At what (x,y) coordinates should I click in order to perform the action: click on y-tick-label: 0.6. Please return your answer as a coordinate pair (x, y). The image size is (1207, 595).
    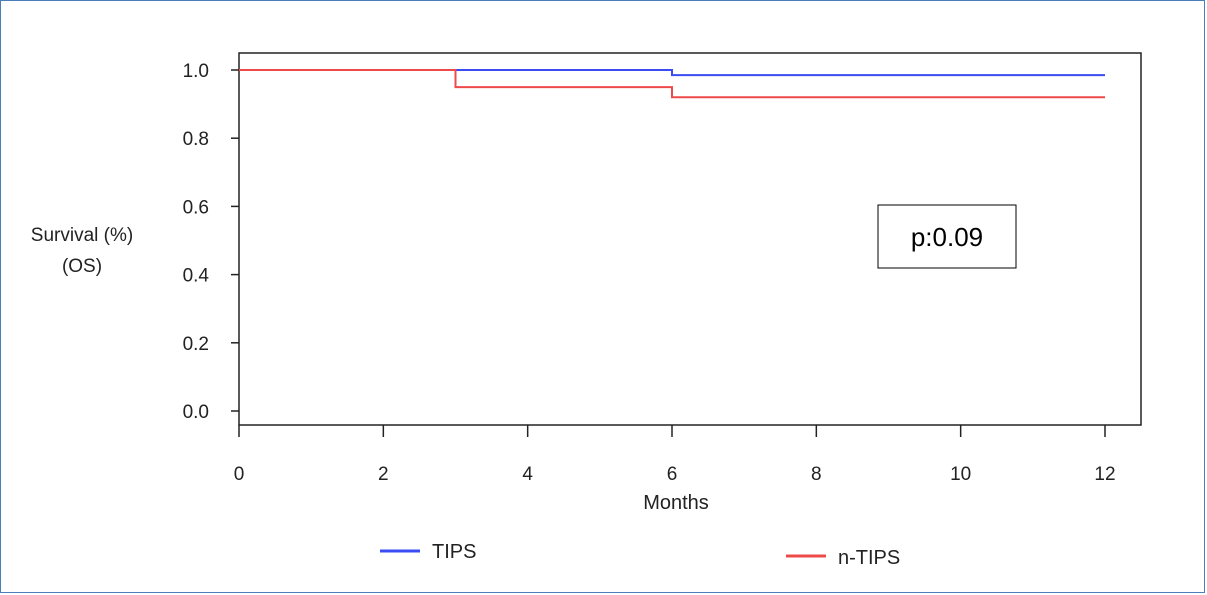
    Looking at the image, I should click on (196, 207).